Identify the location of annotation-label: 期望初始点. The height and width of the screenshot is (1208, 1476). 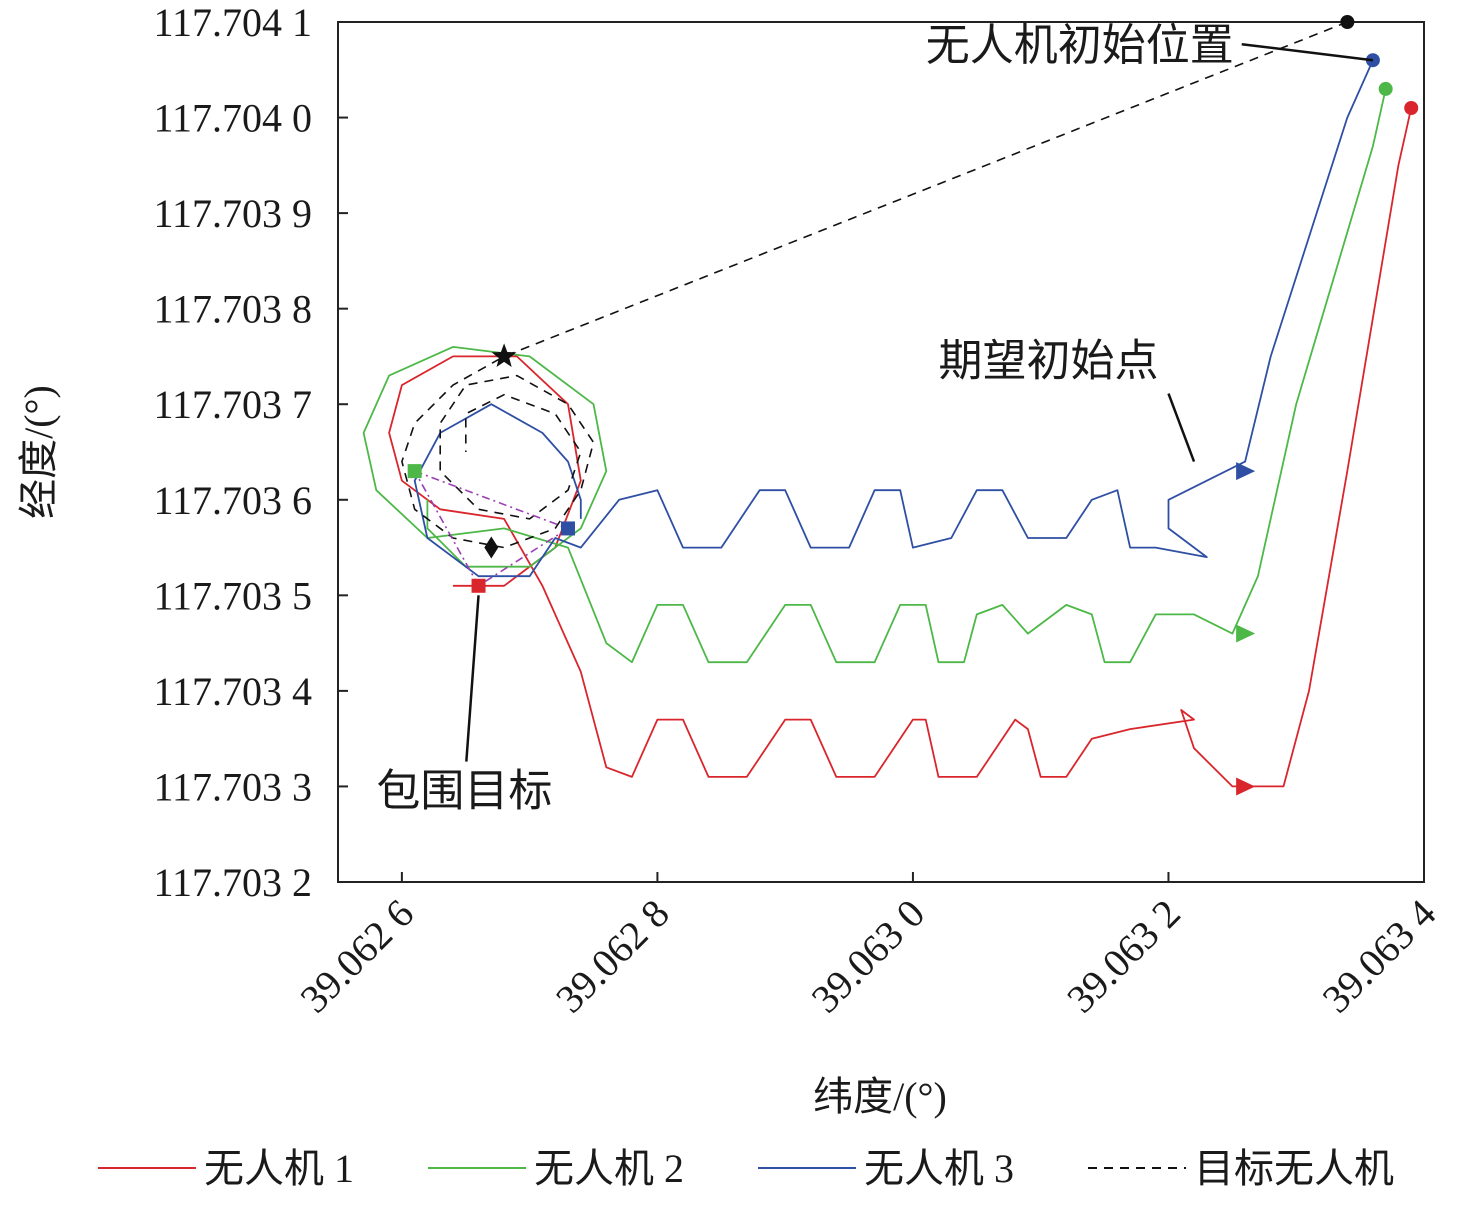
(1048, 361).